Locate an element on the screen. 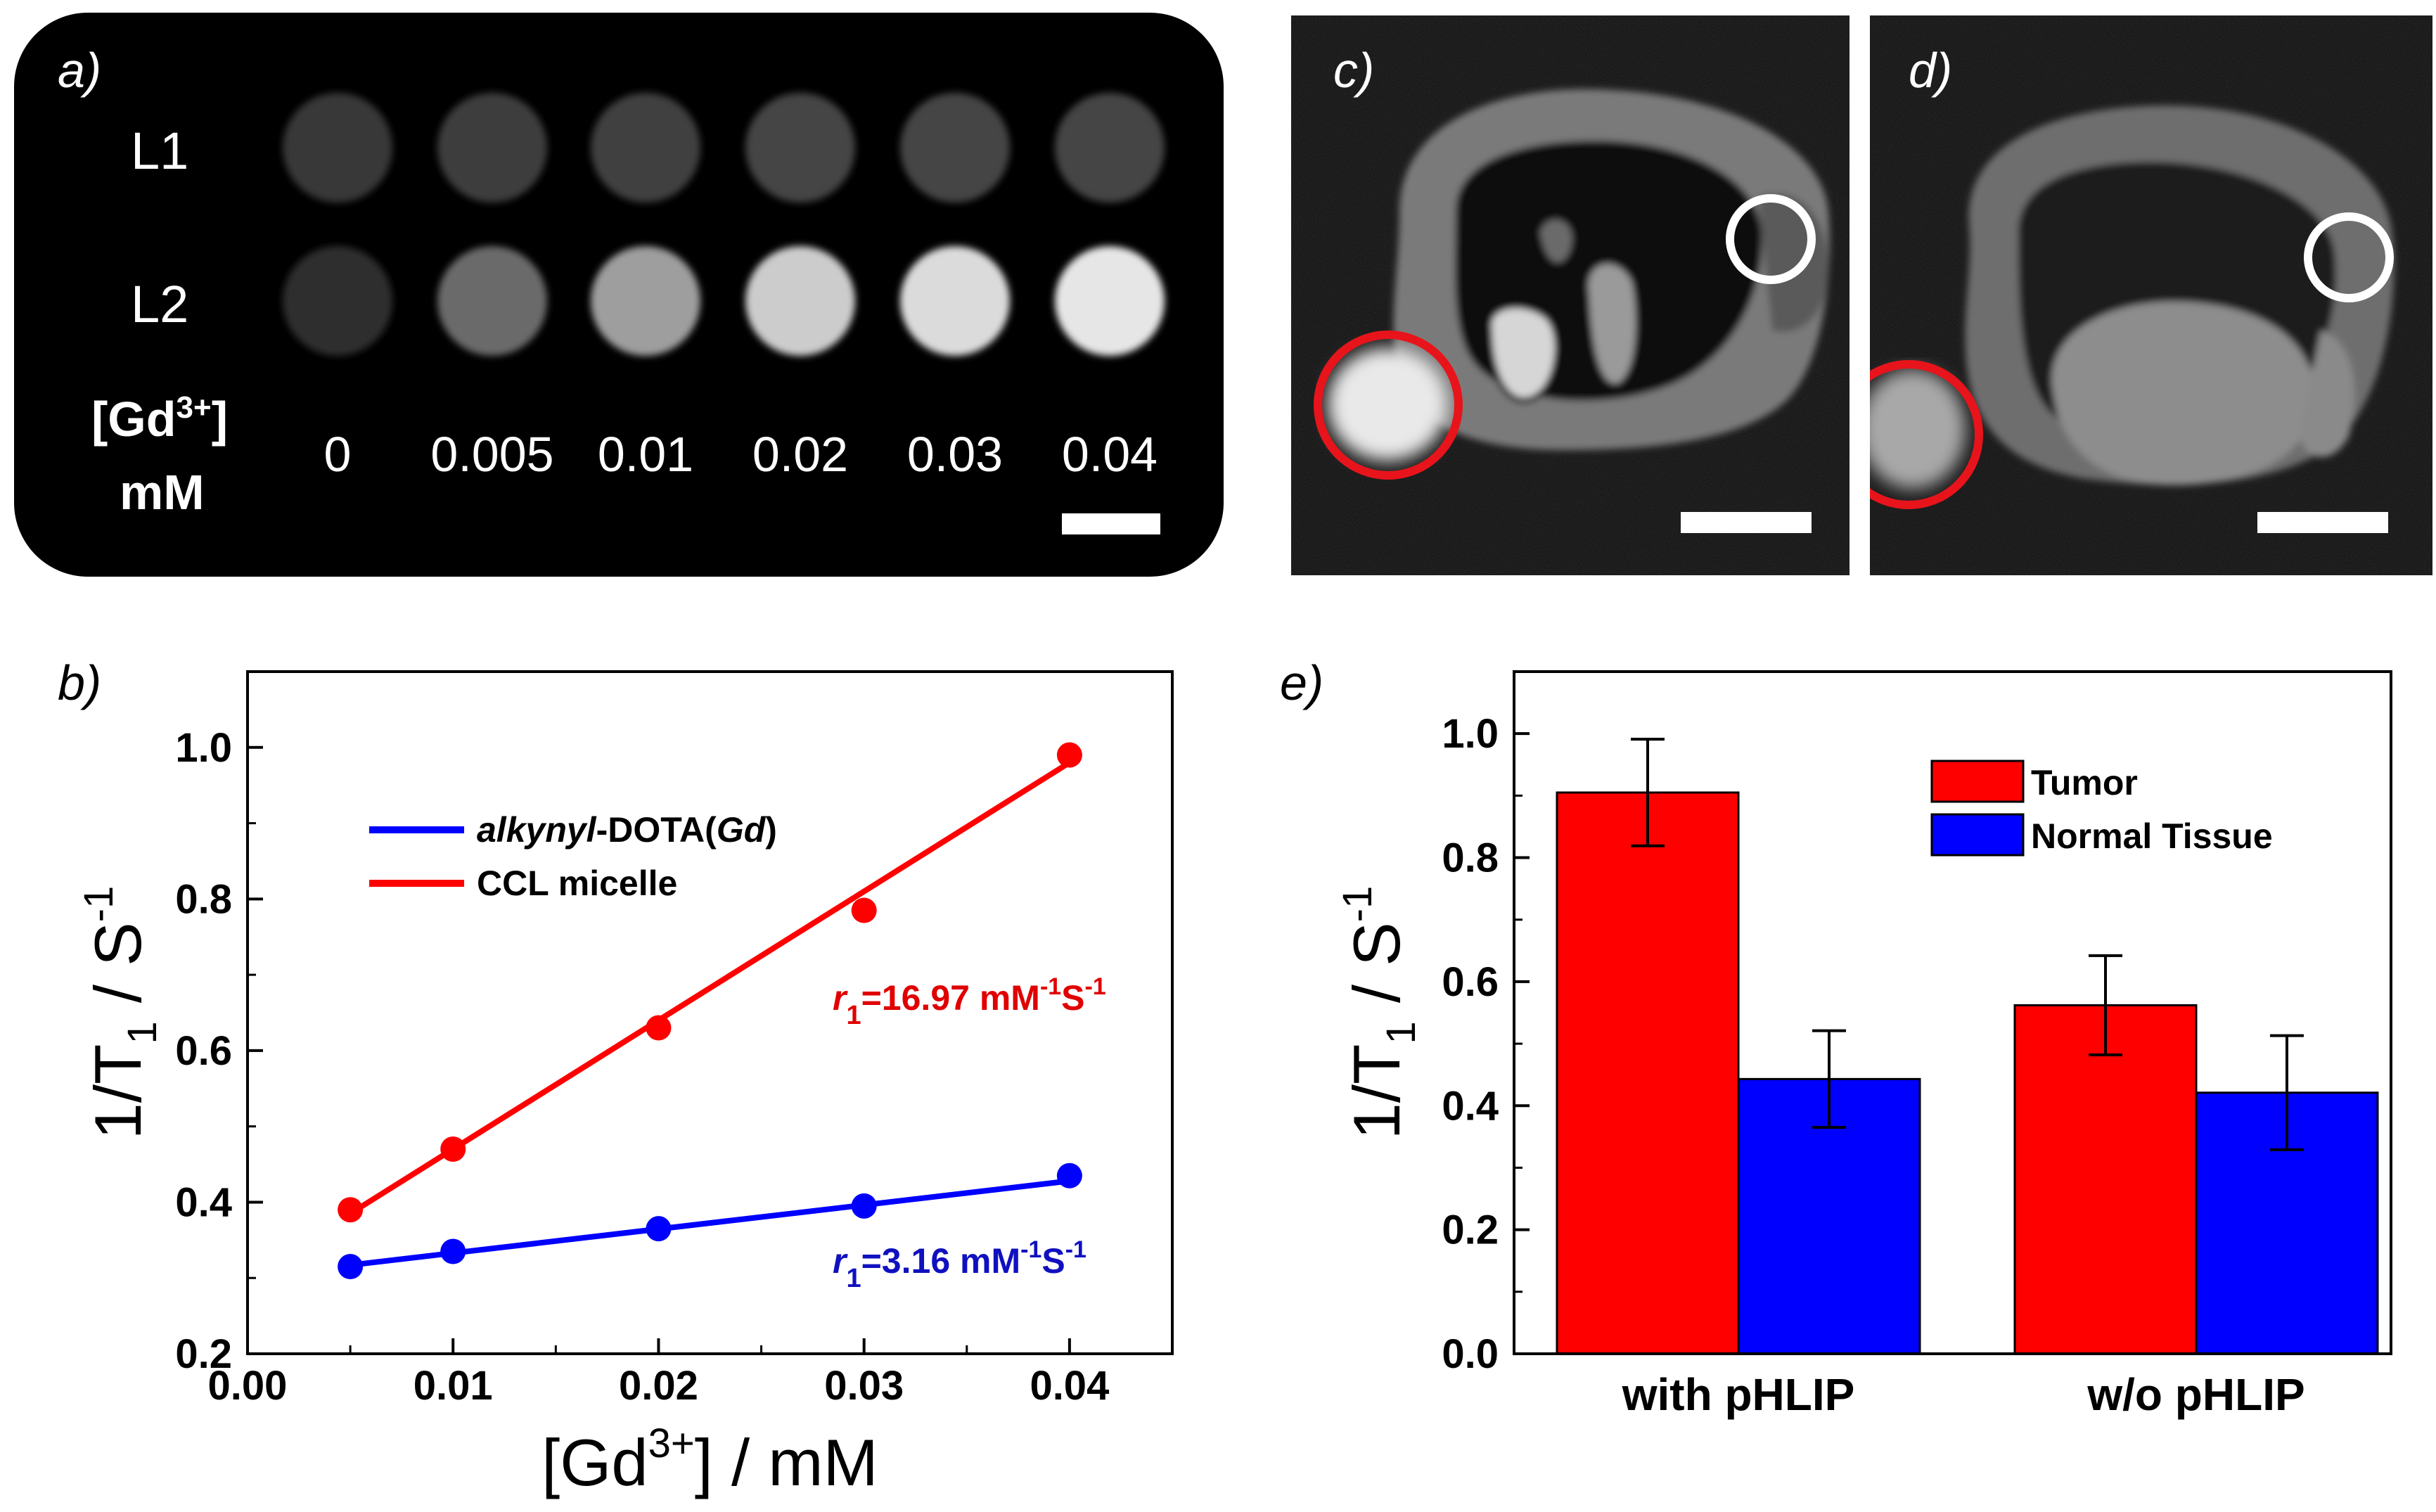  e-category-label-0: with pHLIP is located at coordinates (1738, 1394).